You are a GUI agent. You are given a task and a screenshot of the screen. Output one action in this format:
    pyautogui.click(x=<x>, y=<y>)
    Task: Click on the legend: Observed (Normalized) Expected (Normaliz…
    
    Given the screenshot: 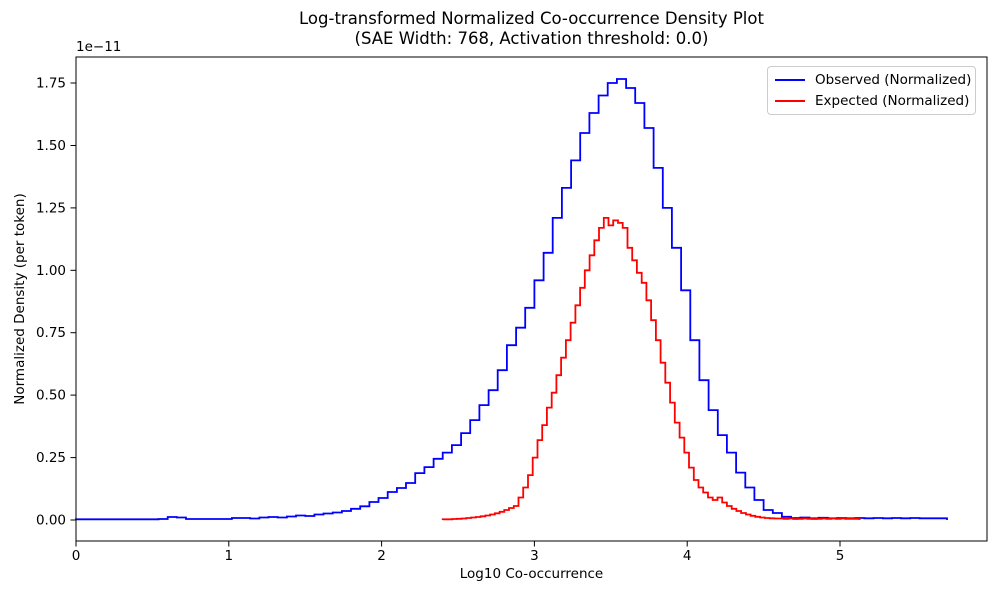 What is the action you would take?
    pyautogui.click(x=871, y=90)
    